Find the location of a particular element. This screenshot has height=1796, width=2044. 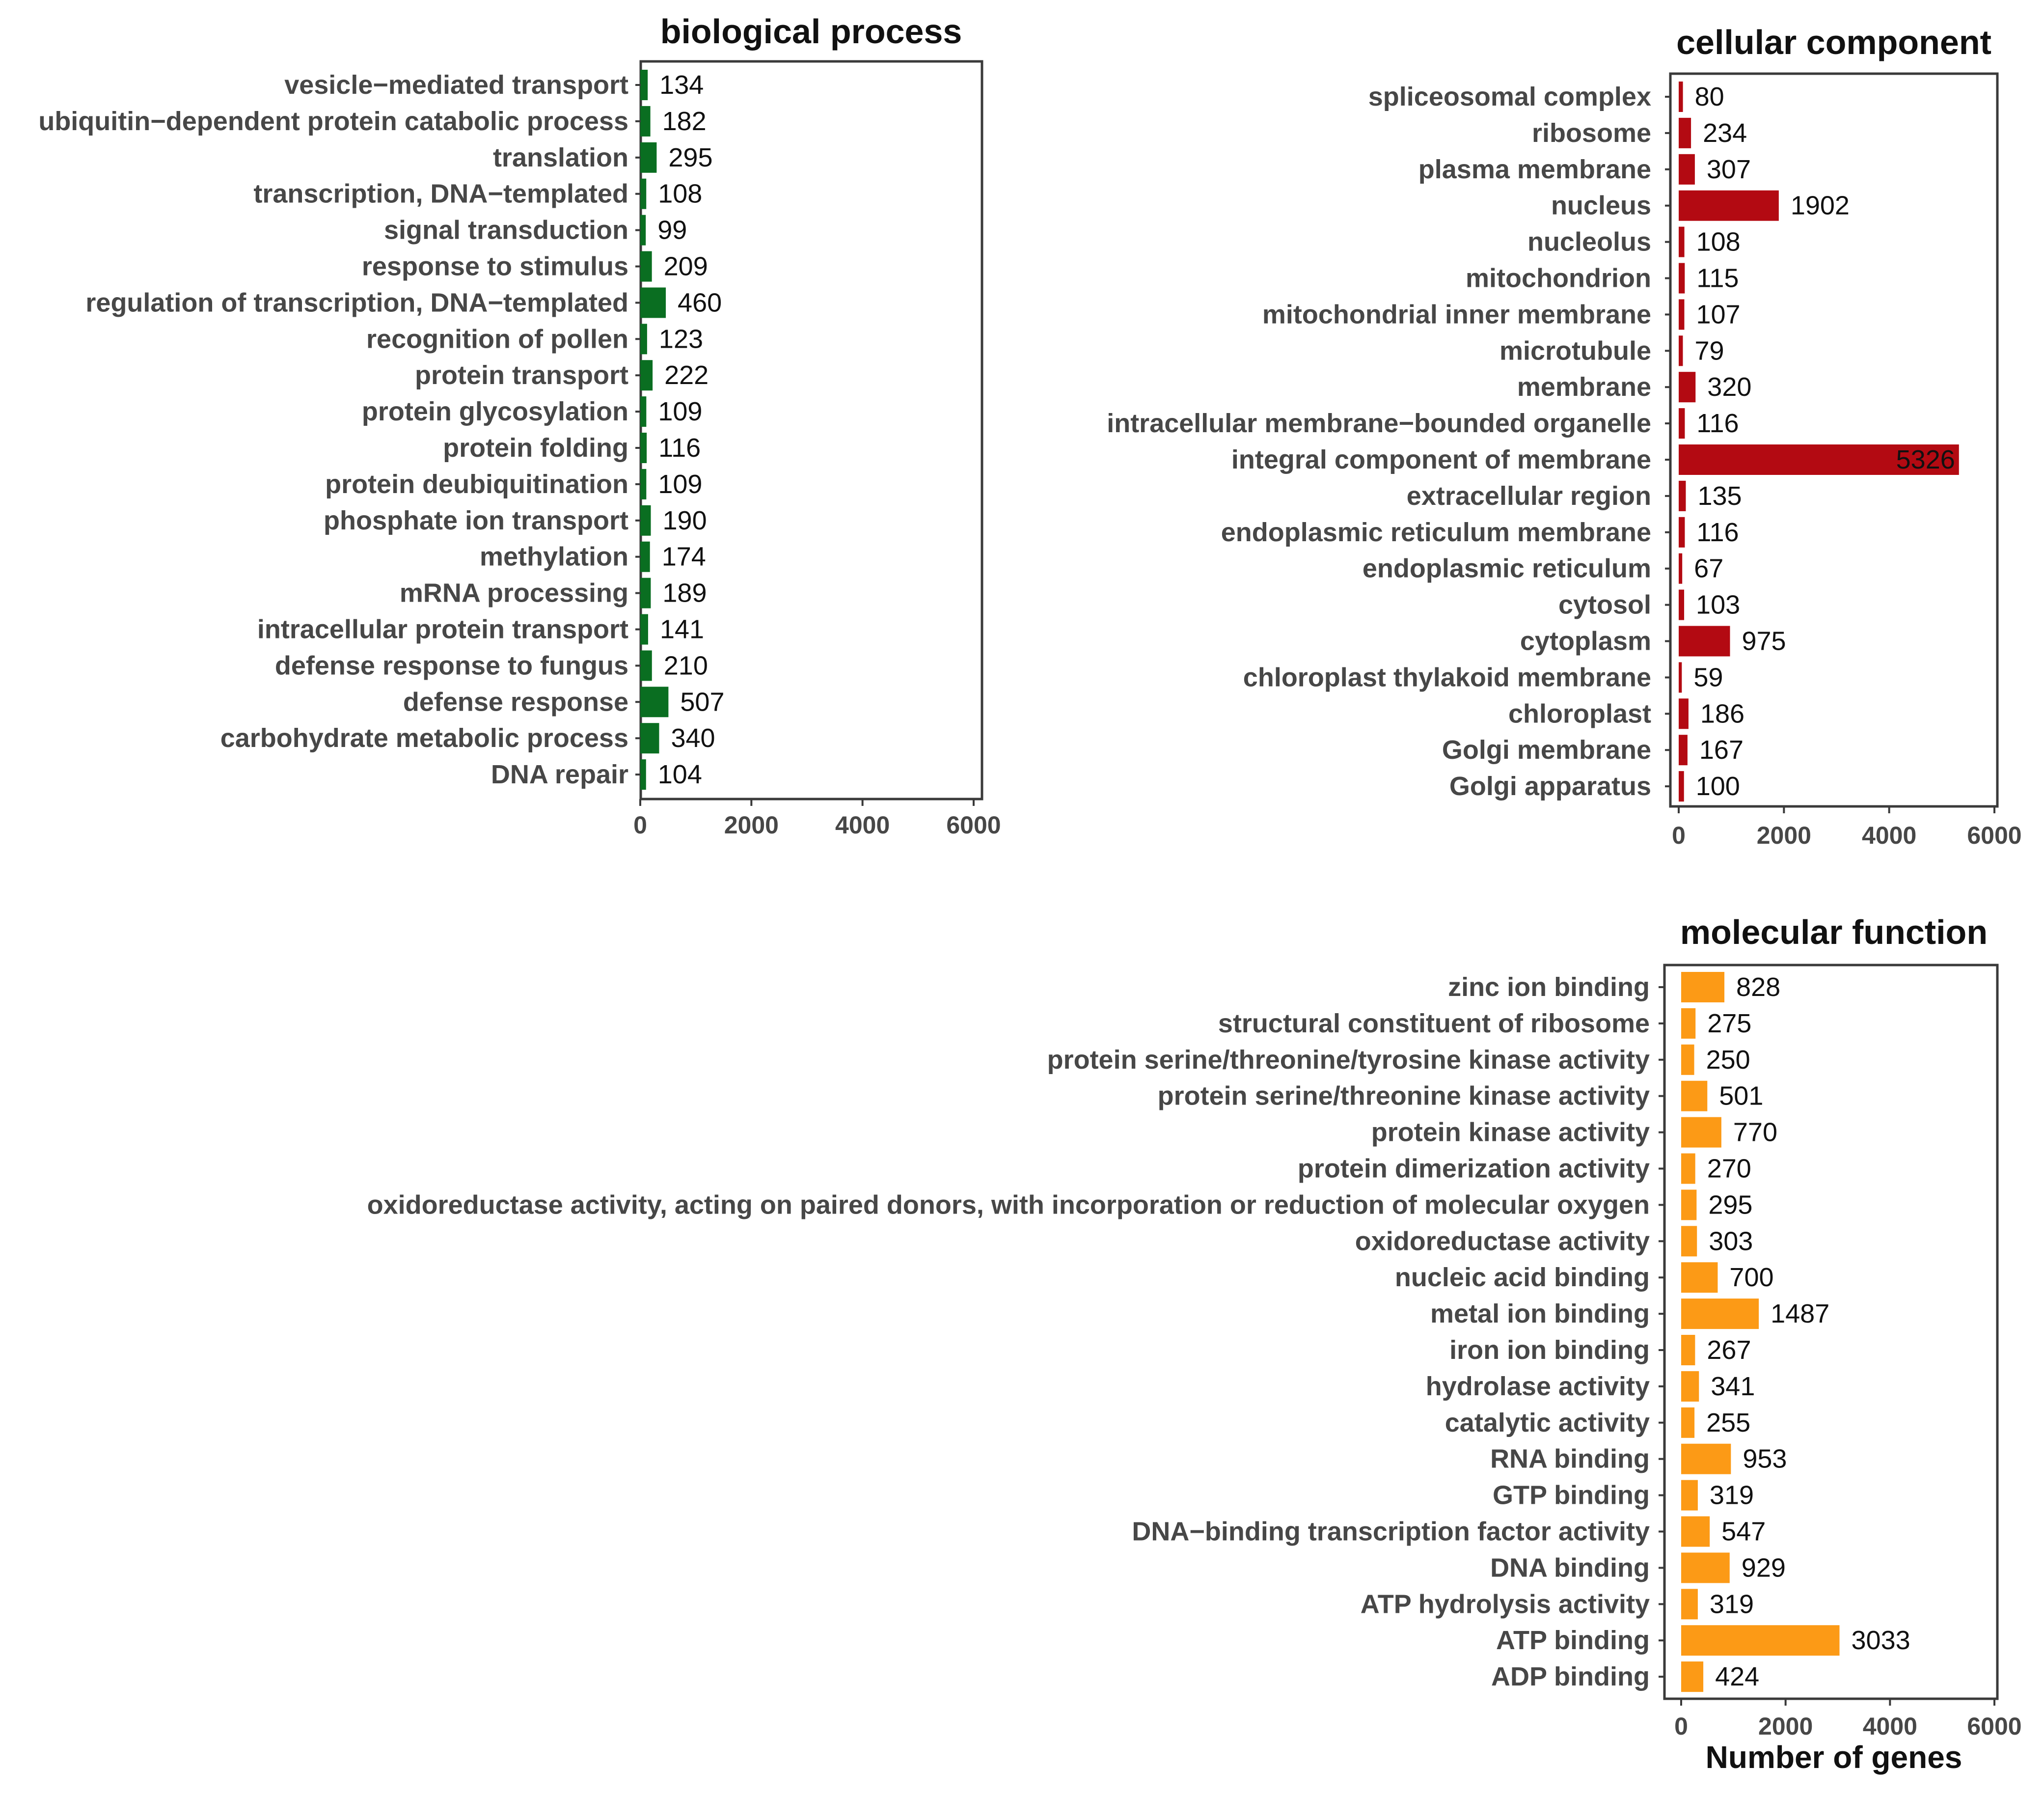

biological-process-value-label: 295 is located at coordinates (690, 157).